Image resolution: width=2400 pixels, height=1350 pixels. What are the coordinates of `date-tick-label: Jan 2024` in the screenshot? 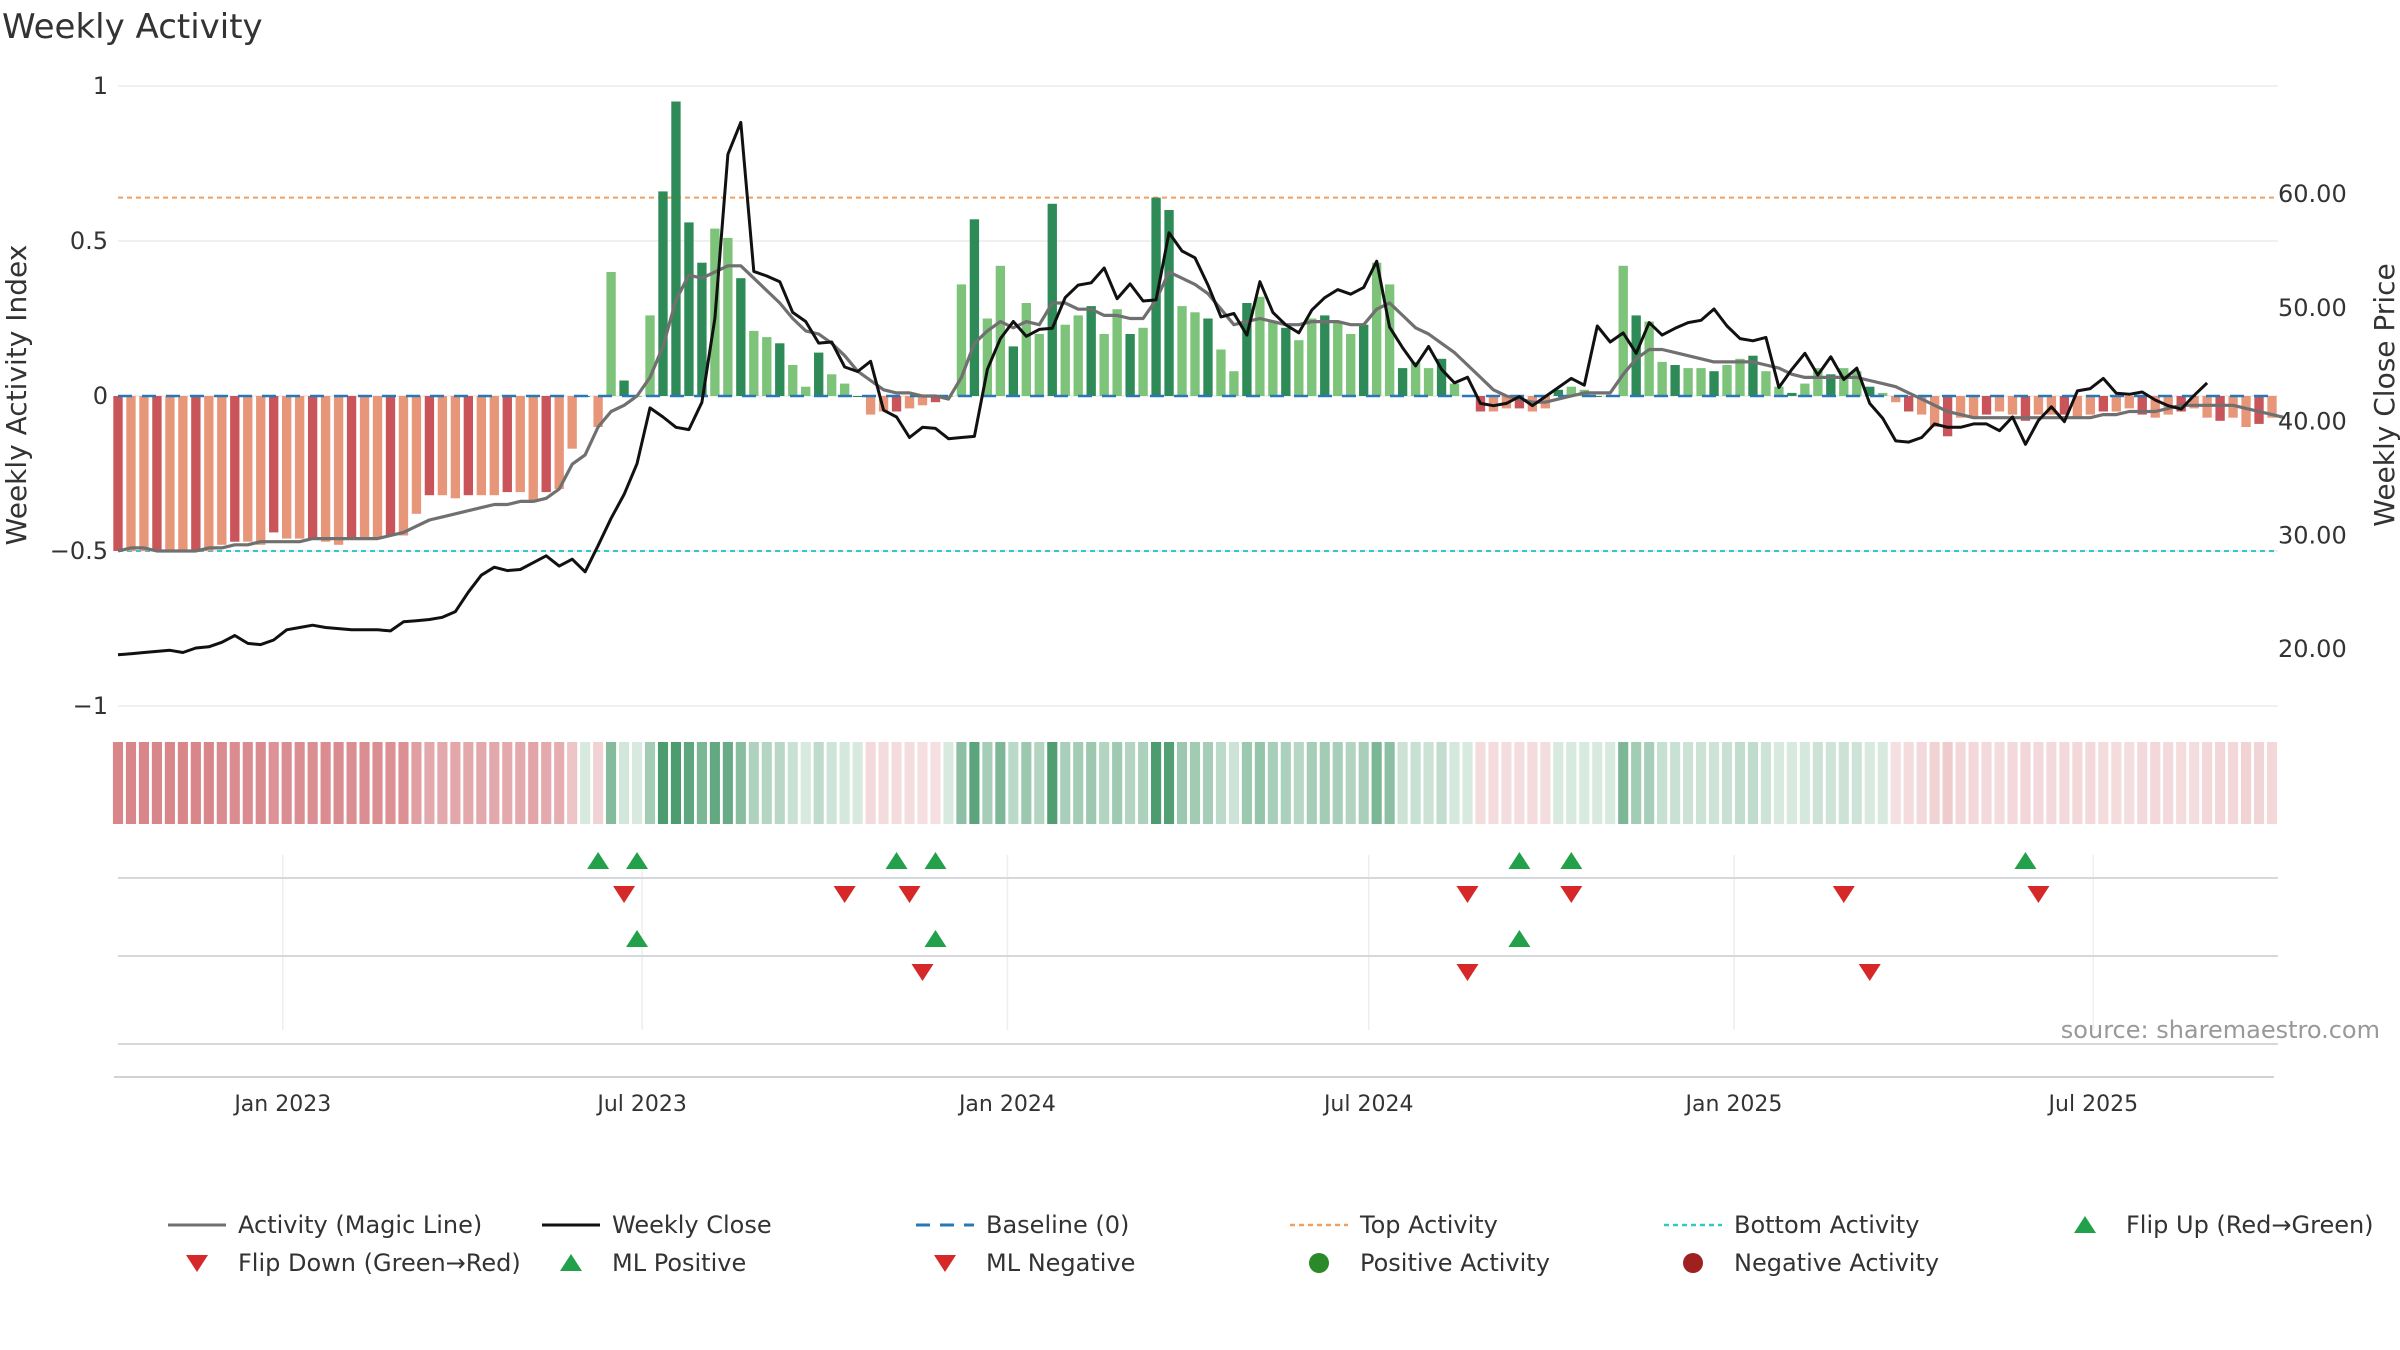 It's located at (1006, 1104).